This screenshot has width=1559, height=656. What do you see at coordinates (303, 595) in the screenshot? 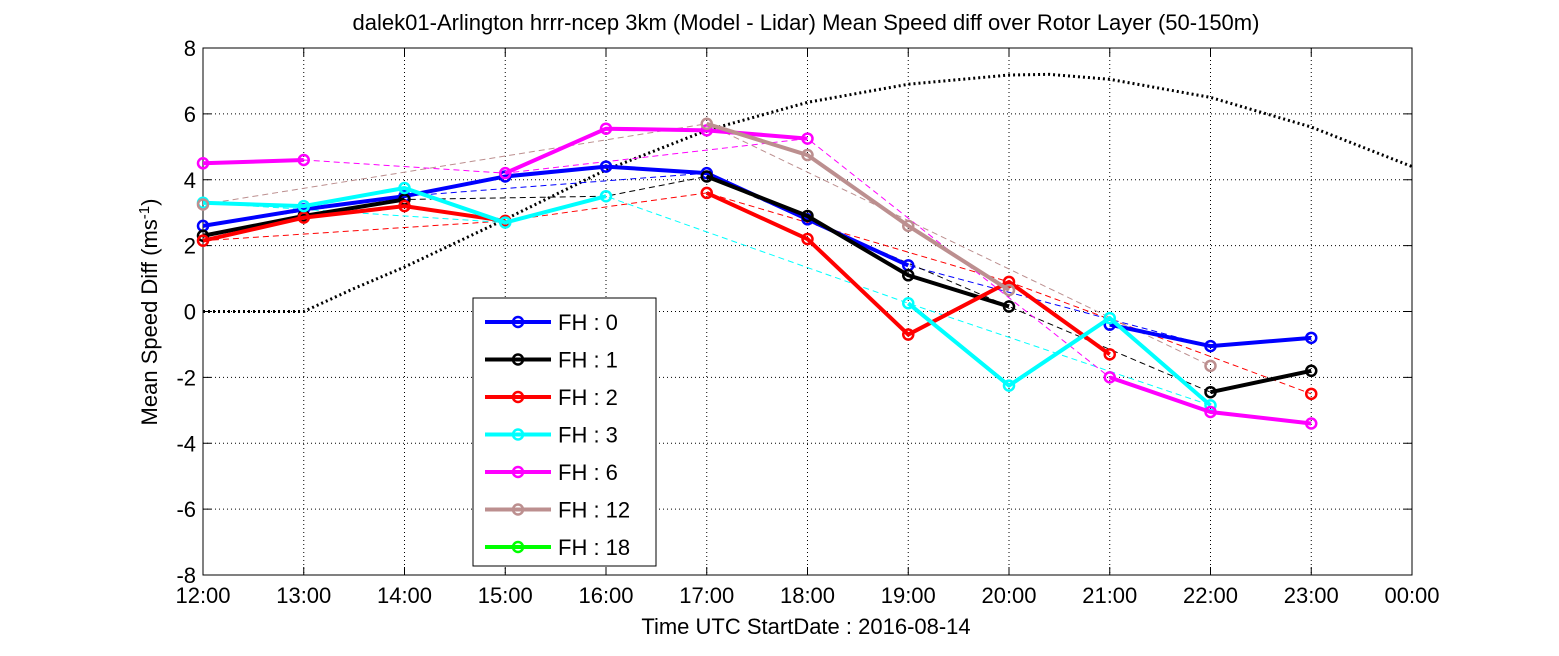
I see `x-tick-label: 13:00` at bounding box center [303, 595].